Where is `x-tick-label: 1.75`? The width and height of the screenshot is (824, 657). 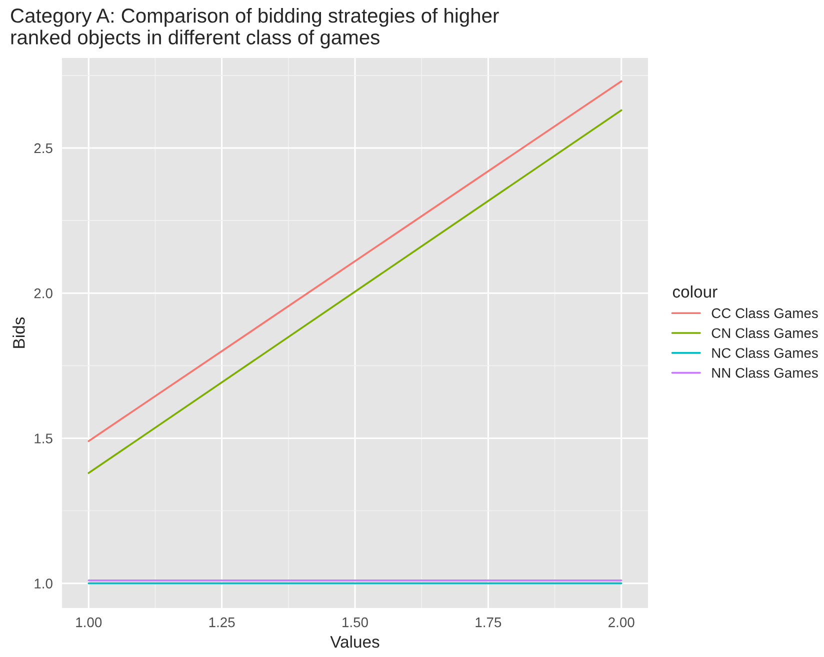
x-tick-label: 1.75 is located at coordinates (489, 623).